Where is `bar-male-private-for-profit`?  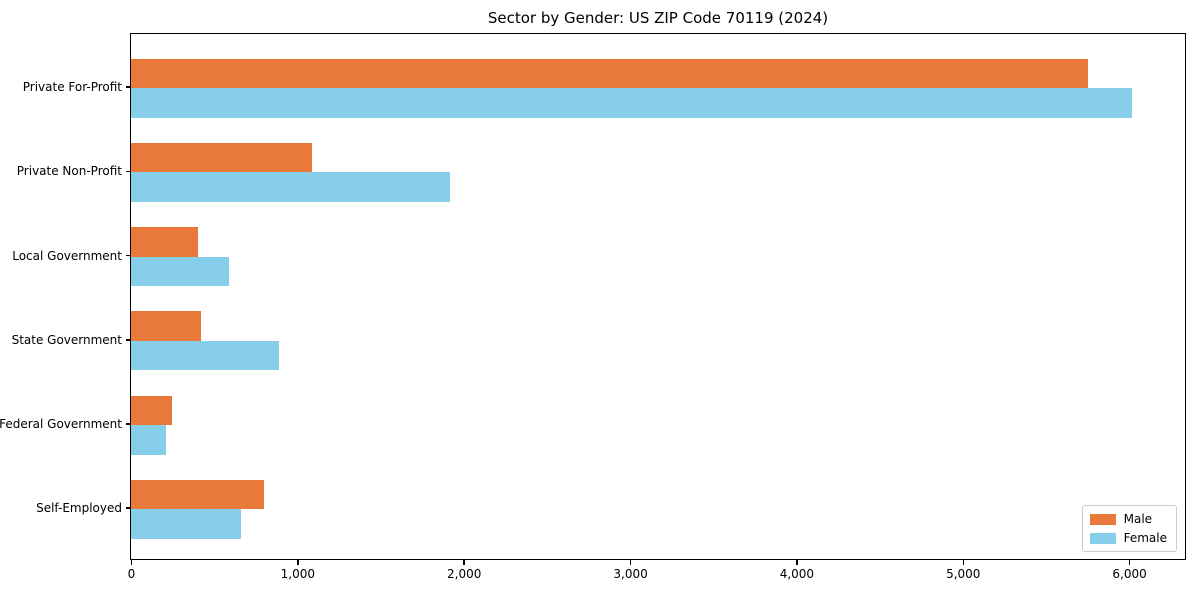
bar-male-private-for-profit is located at coordinates (609, 73).